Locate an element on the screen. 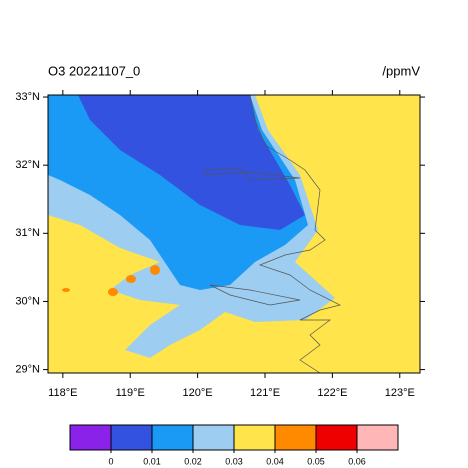 This screenshot has width=468, height=468. x-tick-label: 118°E is located at coordinates (62, 393).